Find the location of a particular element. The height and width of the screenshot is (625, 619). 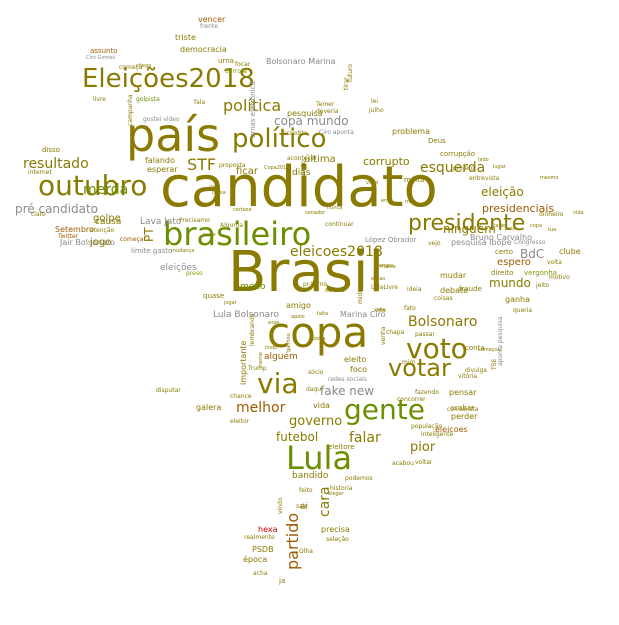

word-172: disputar is located at coordinates (168, 390).